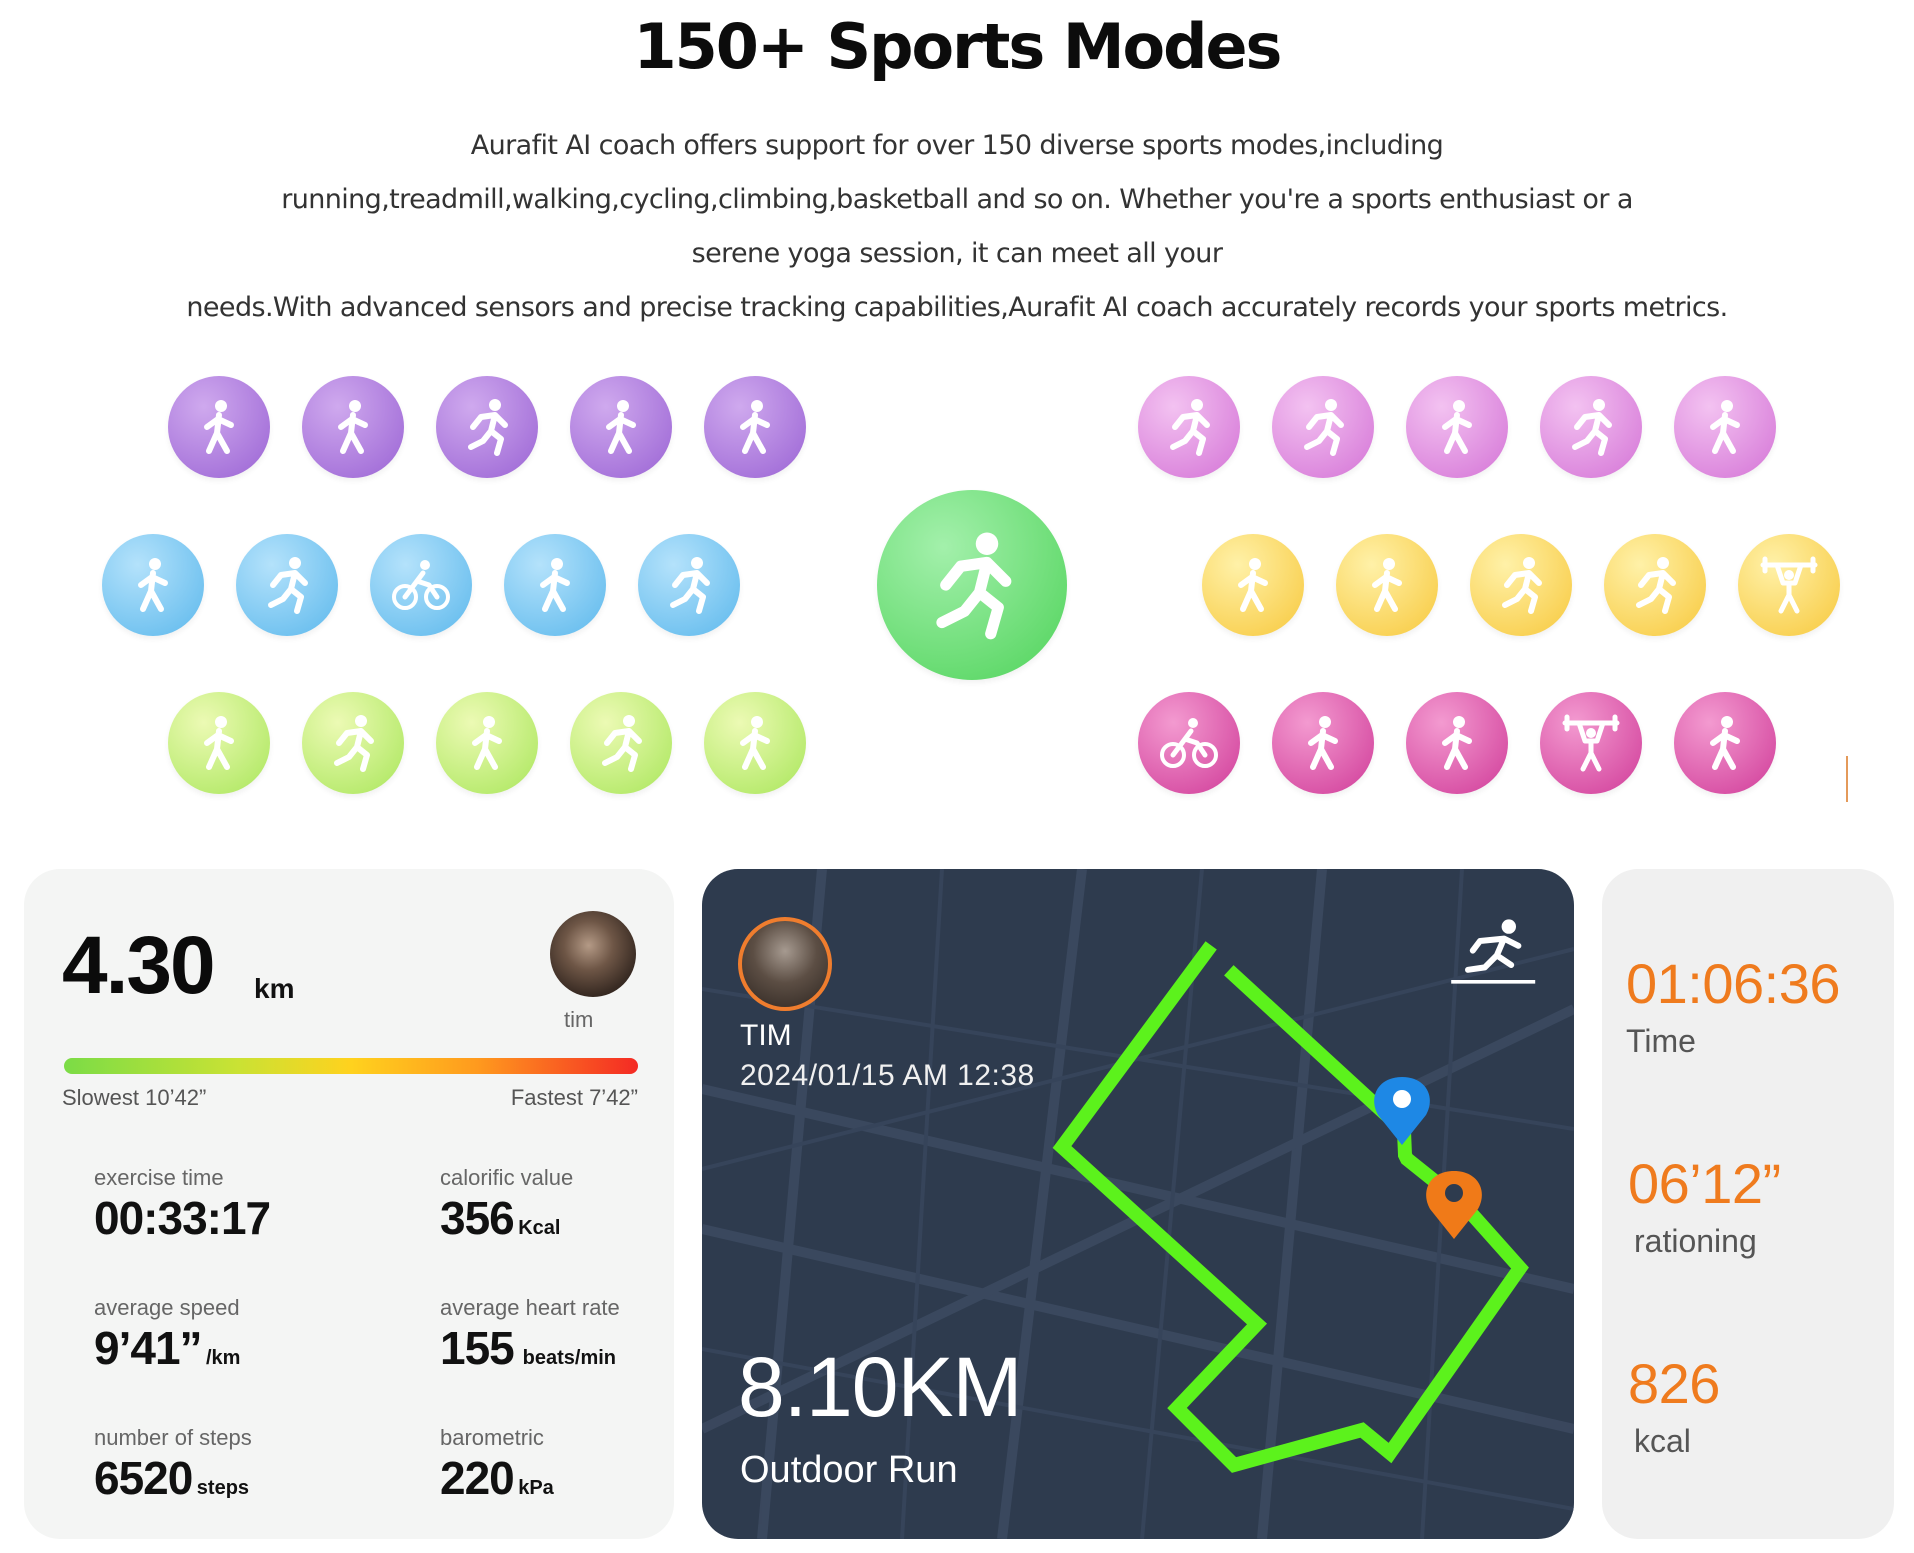  Describe the element at coordinates (1661, 1041) in the screenshot. I see `time-label: Time` at that location.